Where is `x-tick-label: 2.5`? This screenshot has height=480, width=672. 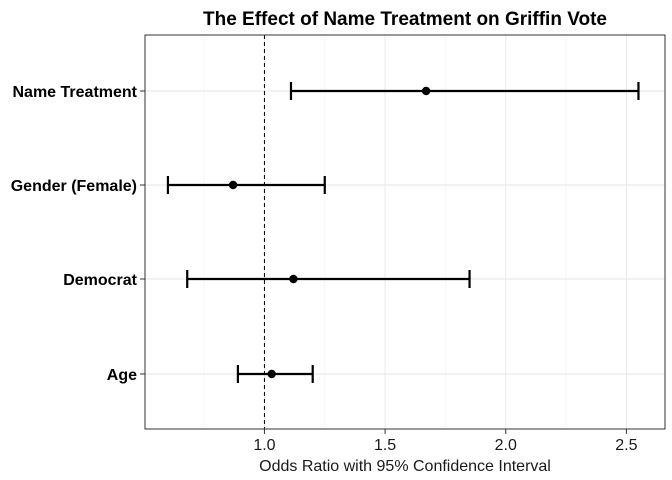
x-tick-label: 2.5 is located at coordinates (626, 445).